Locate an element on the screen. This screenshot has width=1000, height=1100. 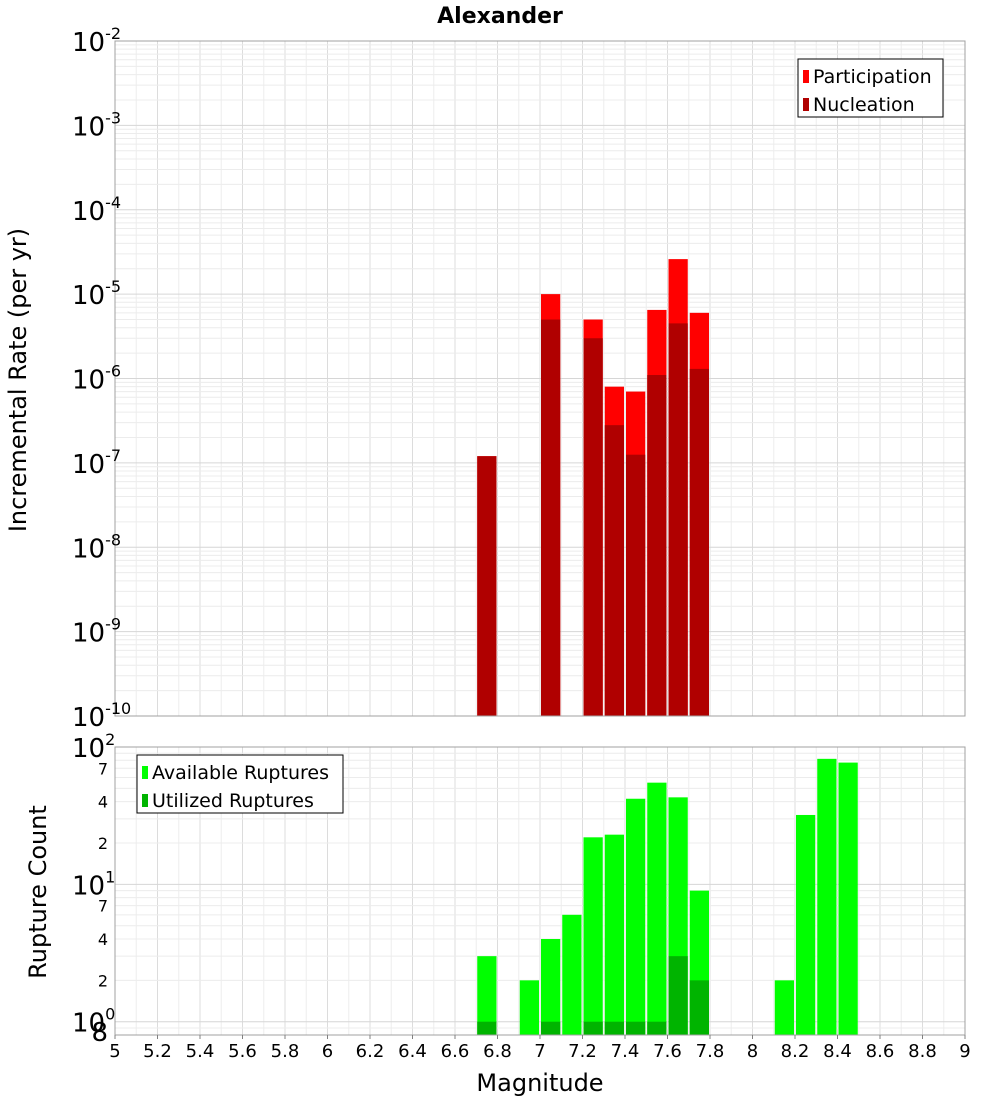
x-axis-label: Magnitude is located at coordinates (539, 1083).